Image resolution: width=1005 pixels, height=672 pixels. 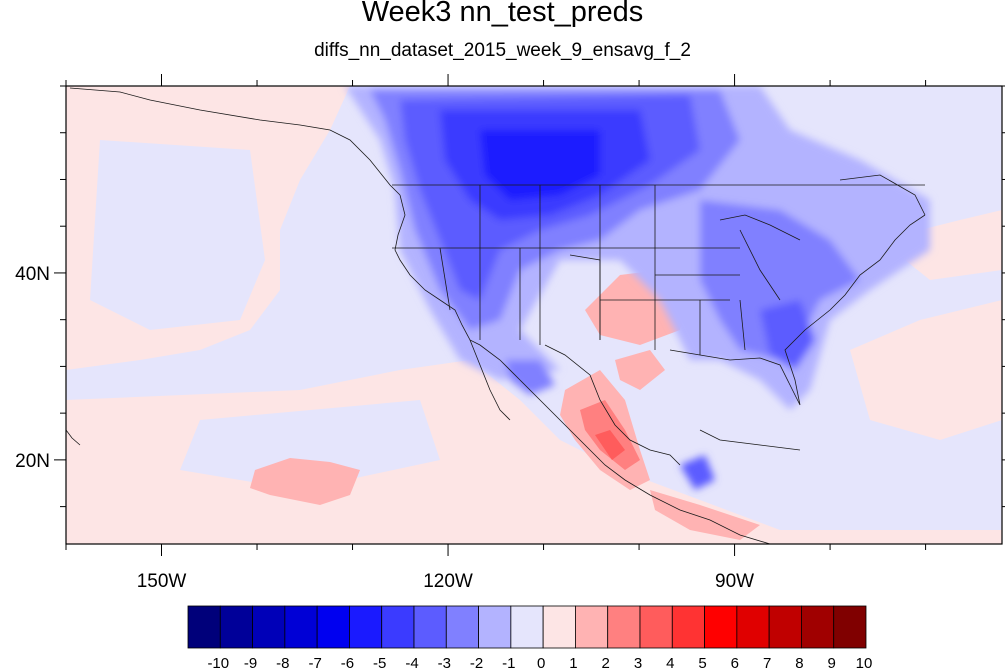 I want to click on colorbar-label: -2, so click(x=476, y=663).